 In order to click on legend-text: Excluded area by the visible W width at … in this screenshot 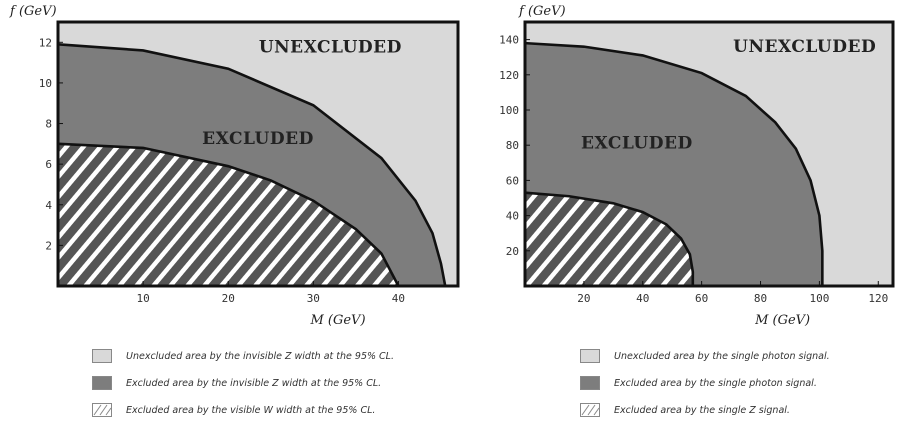, I will do `click(251, 410)`.